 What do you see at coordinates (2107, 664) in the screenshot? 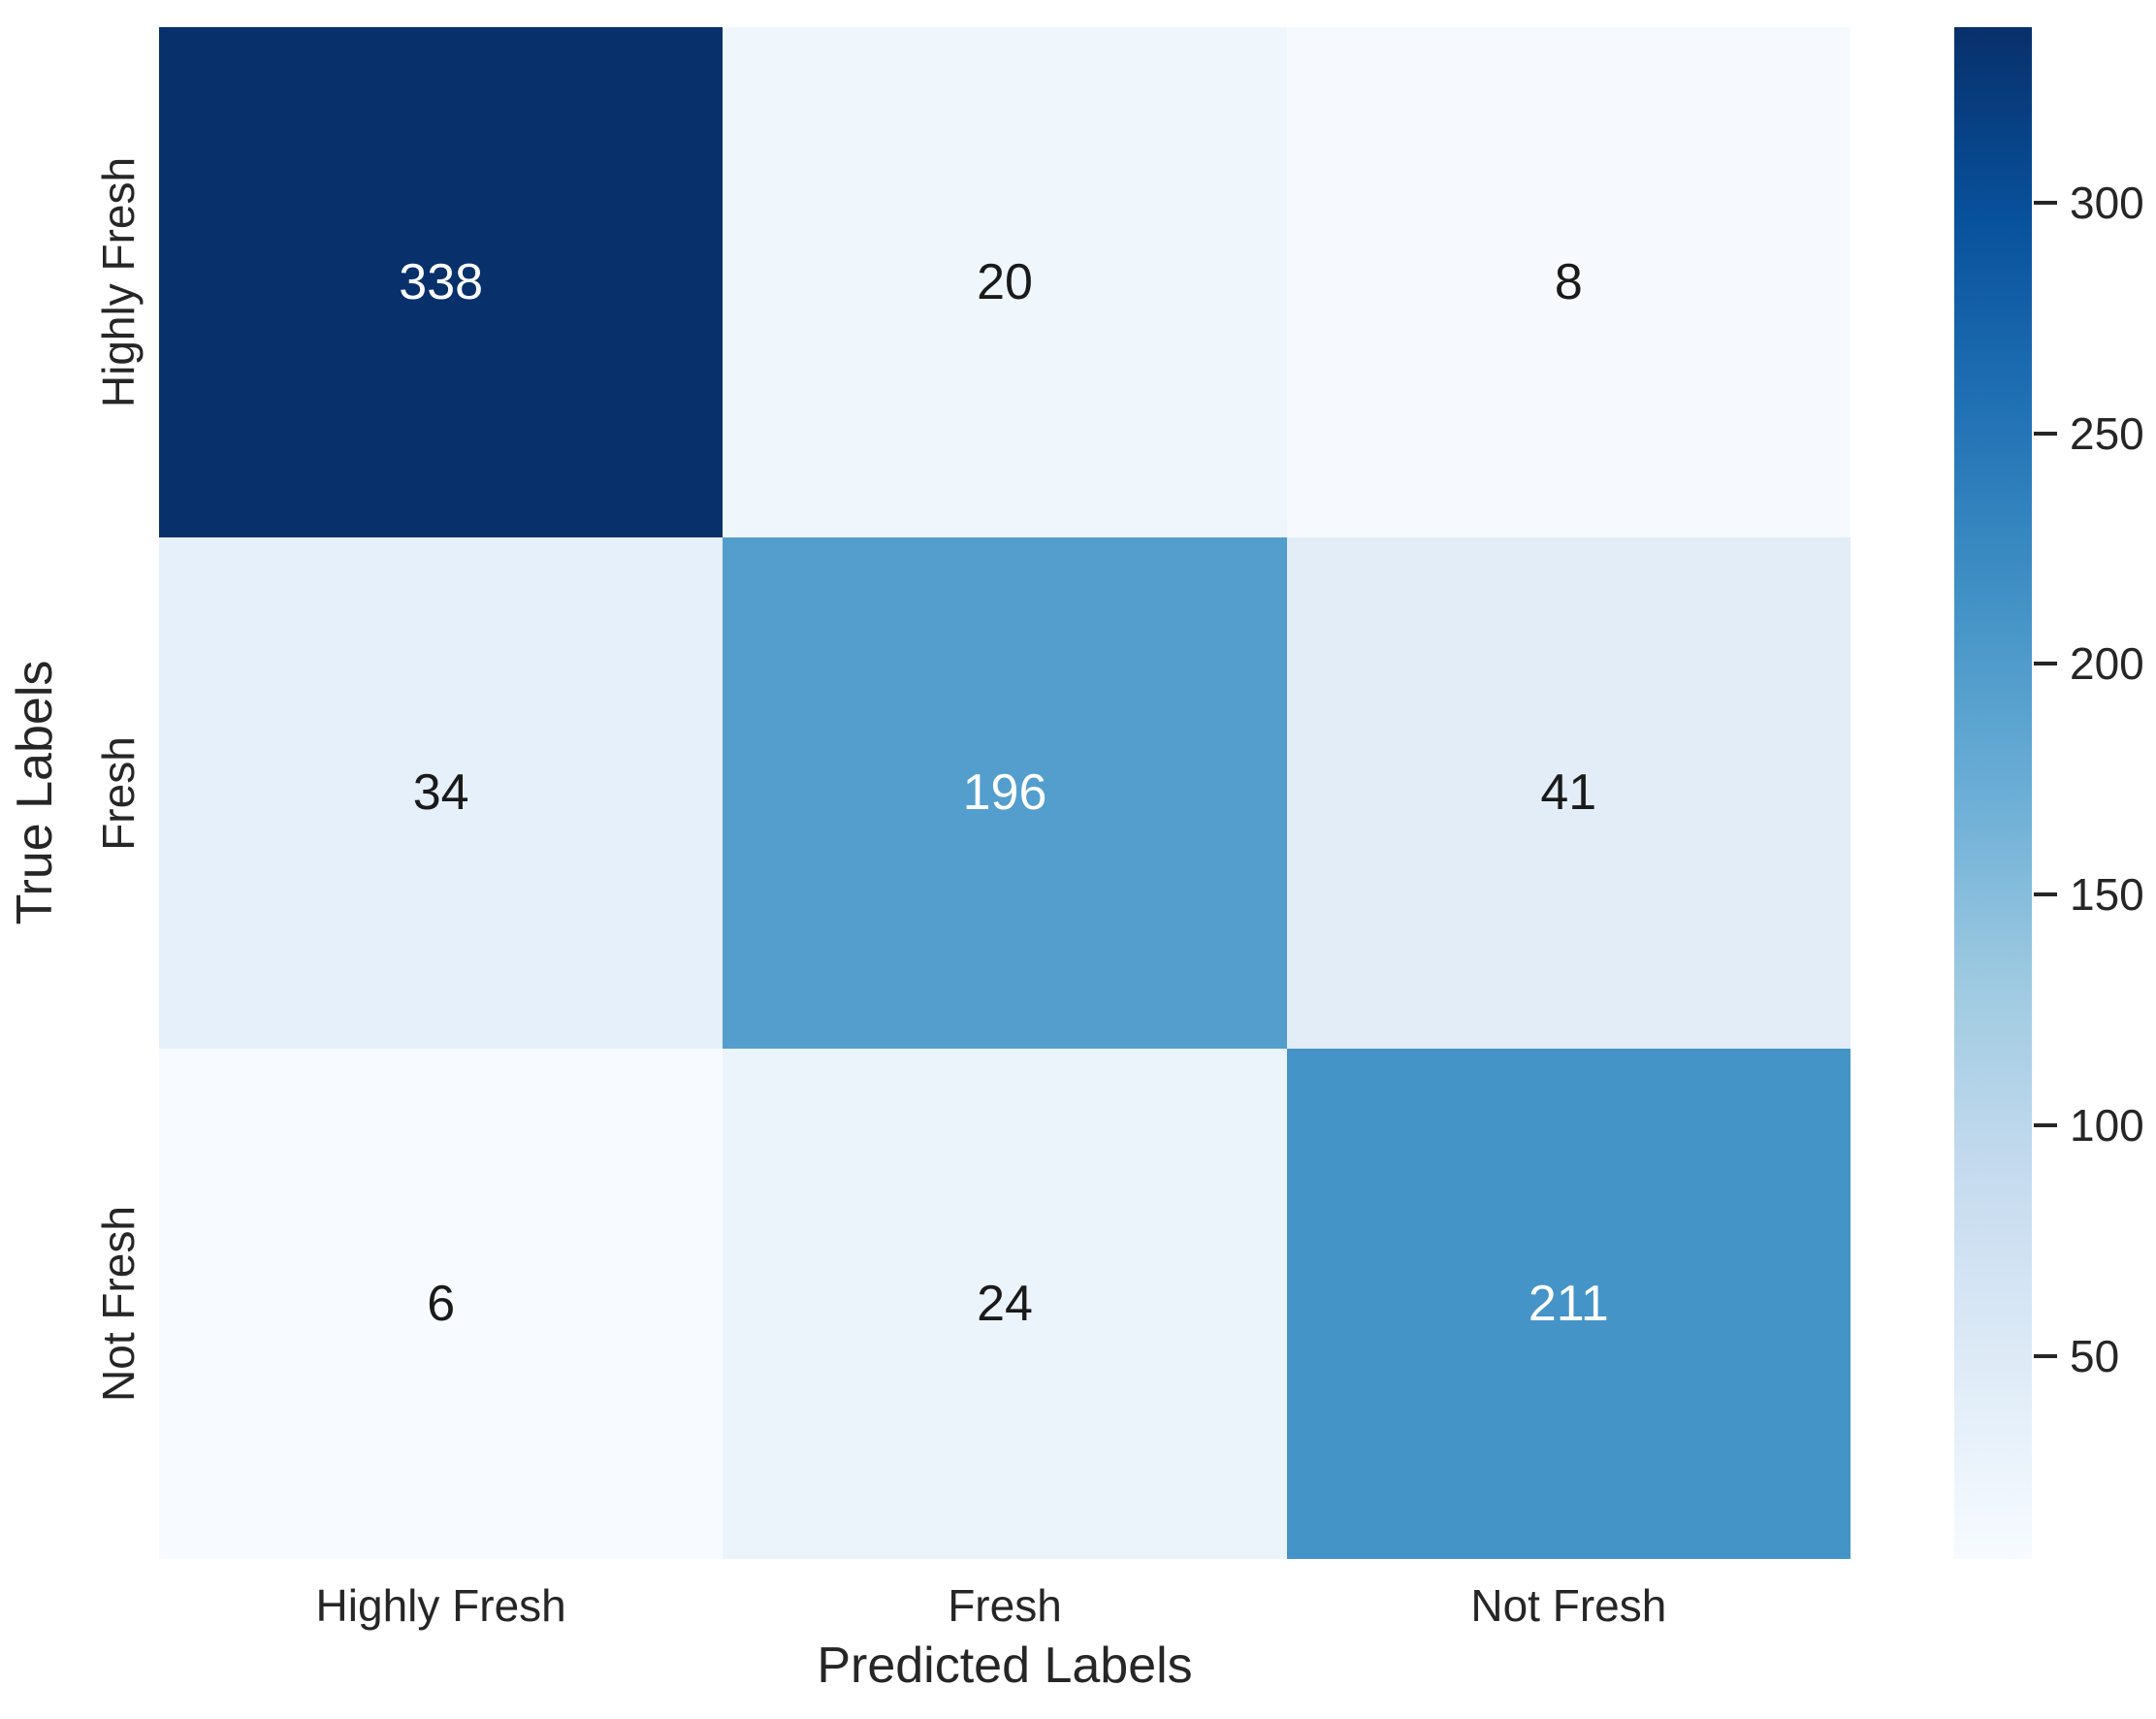
I see `colorbar-tick-label: 200` at bounding box center [2107, 664].